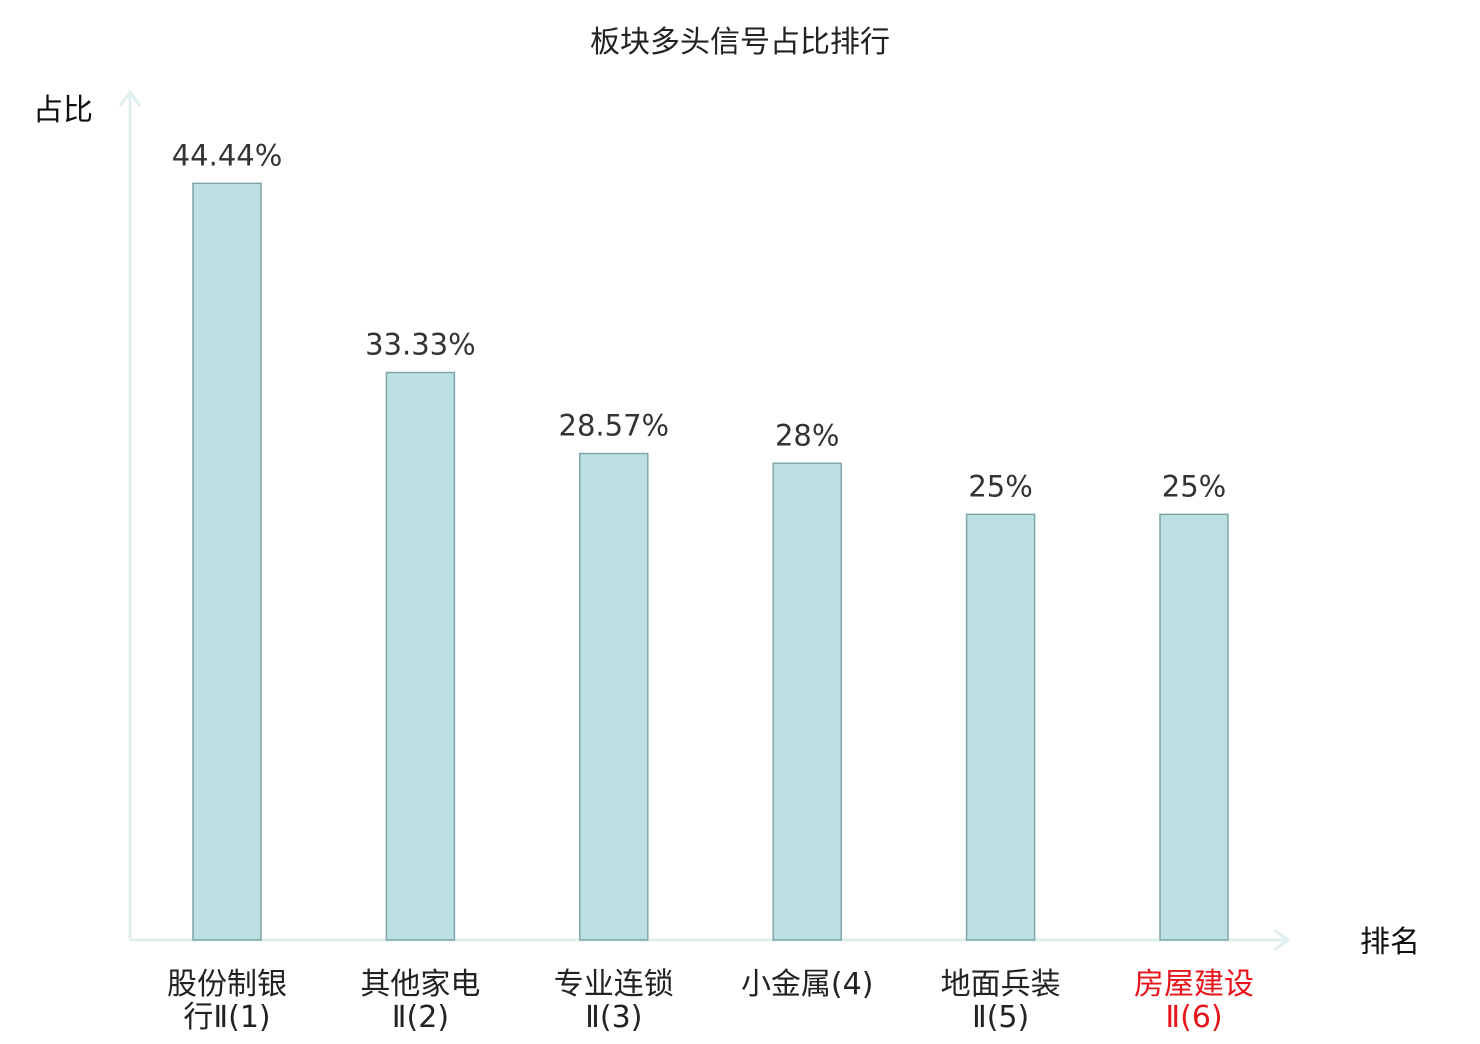 This screenshot has height=1044, width=1480. Describe the element at coordinates (1000, 1017) in the screenshot. I see `x-tick-label: Ⅱ(5)` at that location.